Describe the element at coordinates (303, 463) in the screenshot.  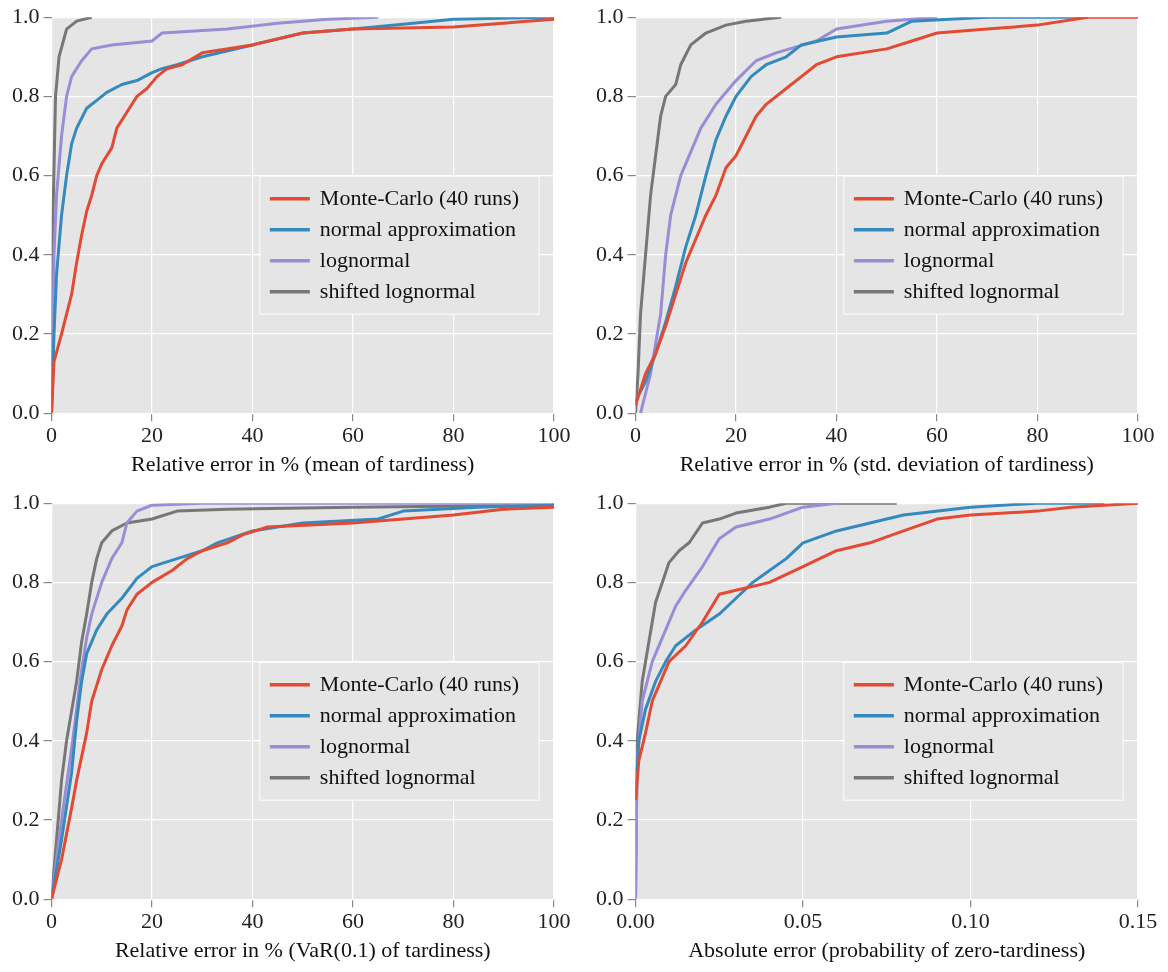
I see `x-axis-title: Relative error in % (mean of tardiness)` at that location.